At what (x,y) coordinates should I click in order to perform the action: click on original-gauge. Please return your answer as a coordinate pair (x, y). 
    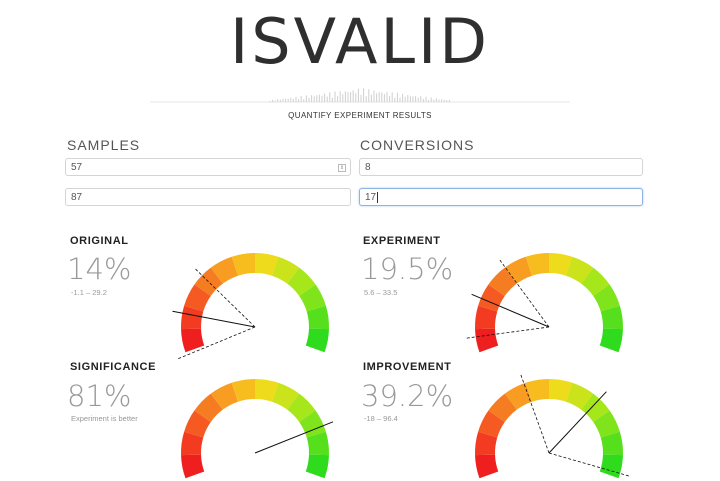
    Looking at the image, I should click on (250, 306).